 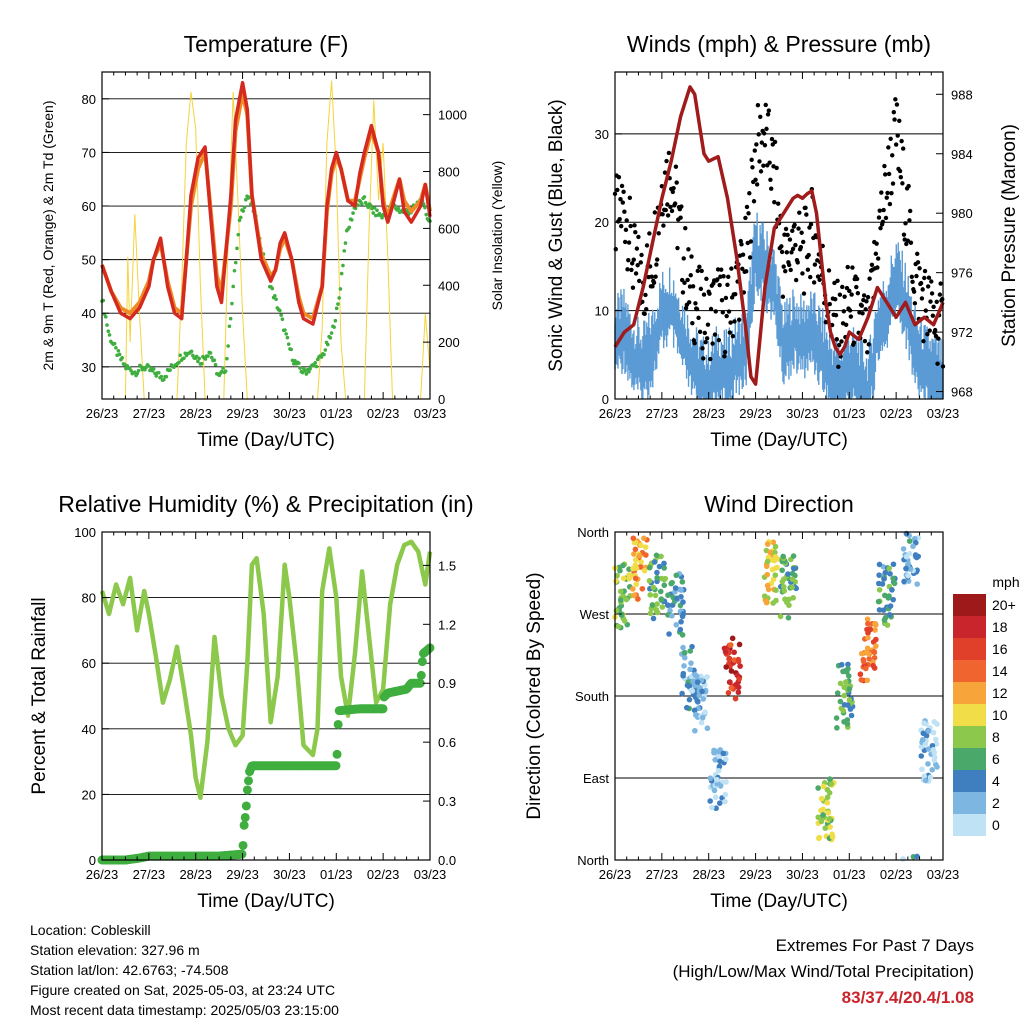 I want to click on winds-xtick-label: 03/23, so click(x=943, y=413).